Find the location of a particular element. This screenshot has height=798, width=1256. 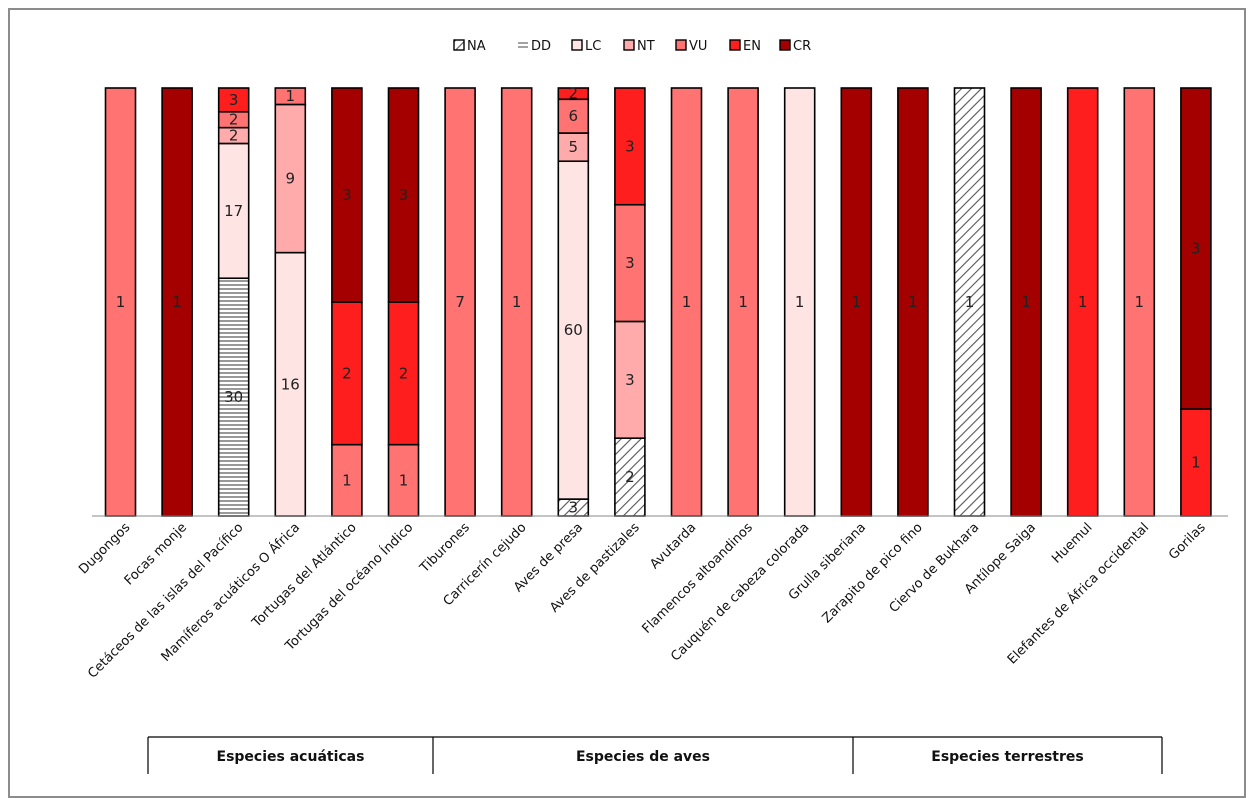

category-label: Dugongos is located at coordinates (104, 548).